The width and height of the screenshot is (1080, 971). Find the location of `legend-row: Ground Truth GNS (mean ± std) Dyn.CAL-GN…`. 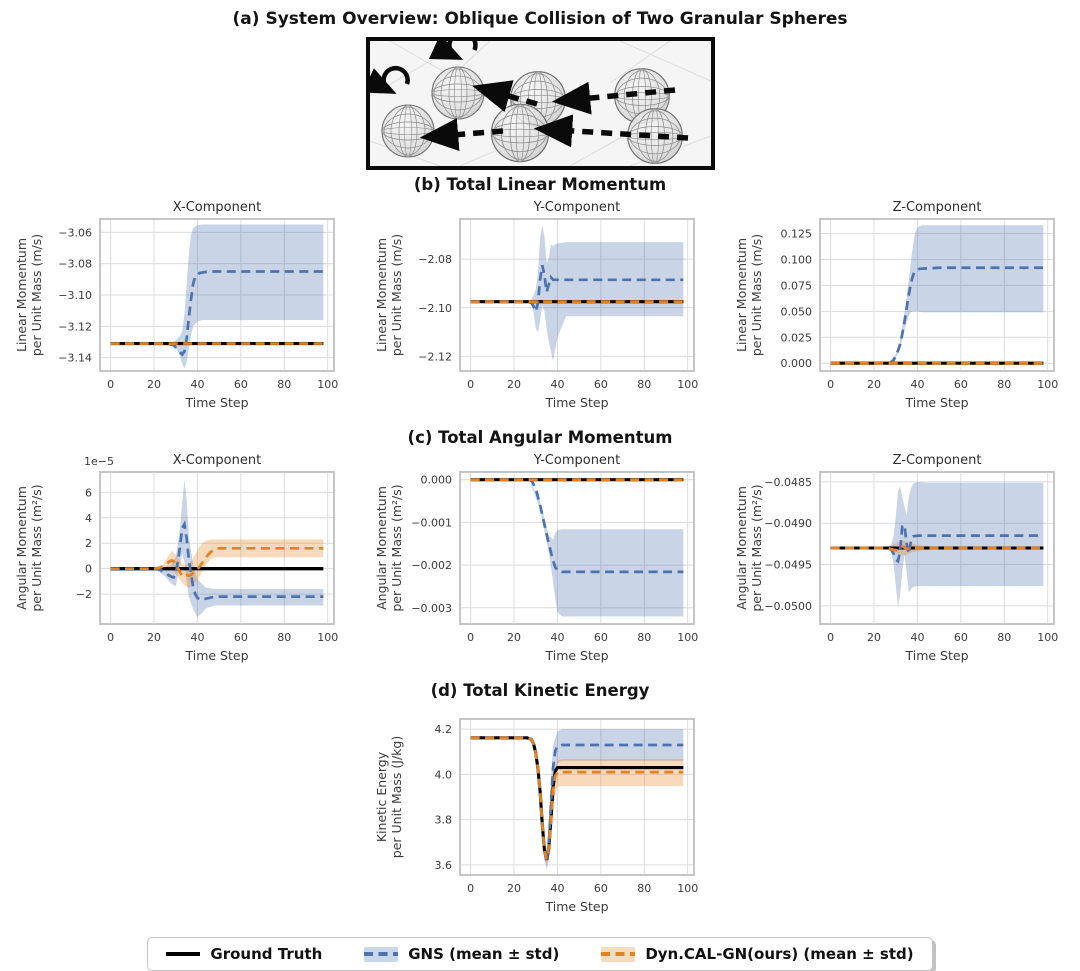

legend-row: Ground Truth GNS (mean ± std) Dyn.CAL-GN… is located at coordinates (540, 954).